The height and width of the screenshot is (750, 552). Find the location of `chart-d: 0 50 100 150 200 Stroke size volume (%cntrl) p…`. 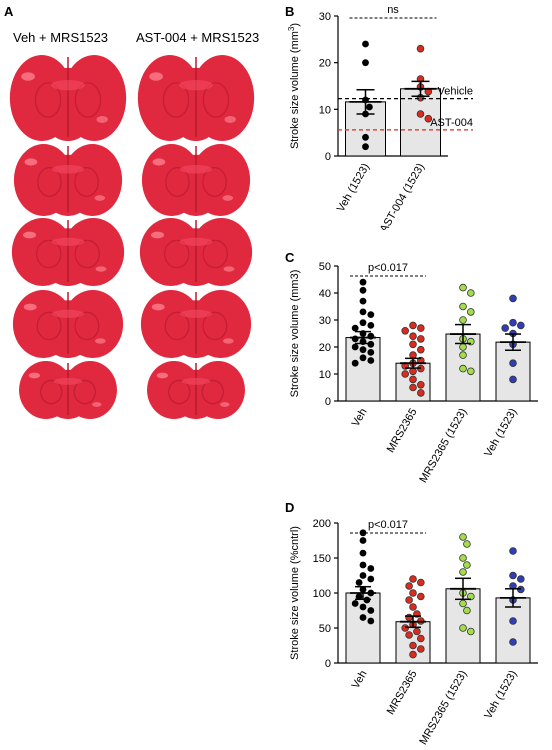

chart-d: 0 50 100 150 200 Stroke size volume (%cntrl) p… is located at coordinates (413, 633).